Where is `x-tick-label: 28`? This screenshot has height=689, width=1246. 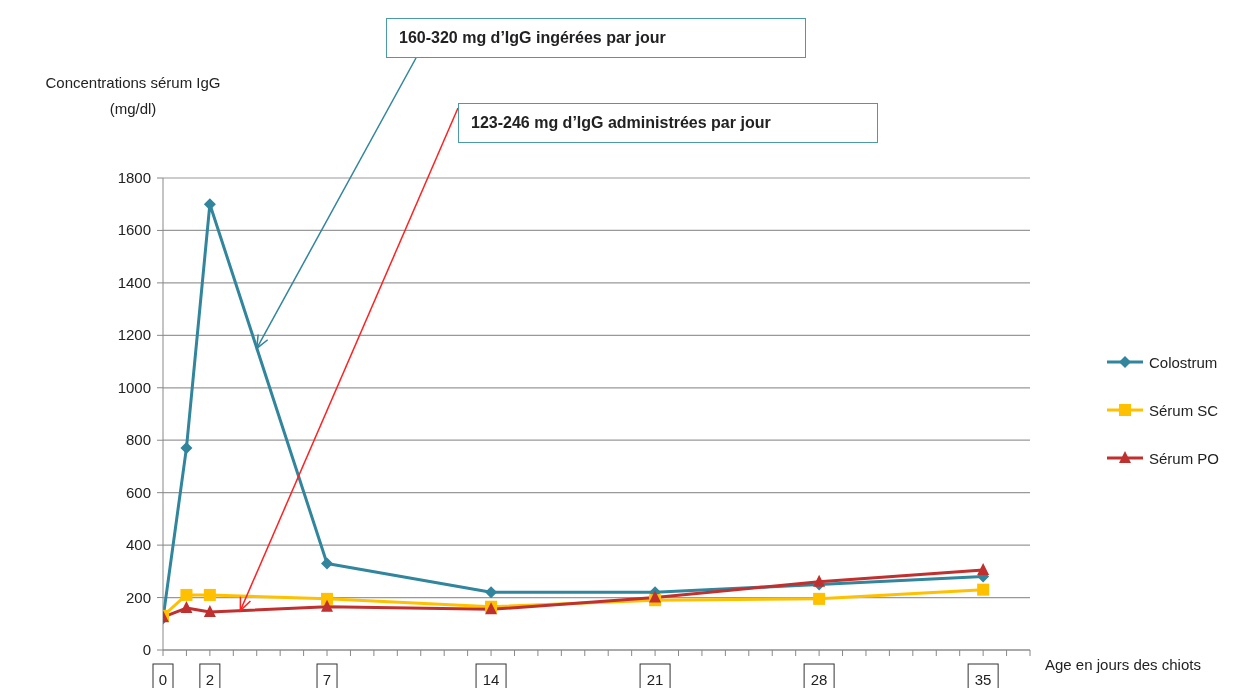 x-tick-label: 28 is located at coordinates (819, 679).